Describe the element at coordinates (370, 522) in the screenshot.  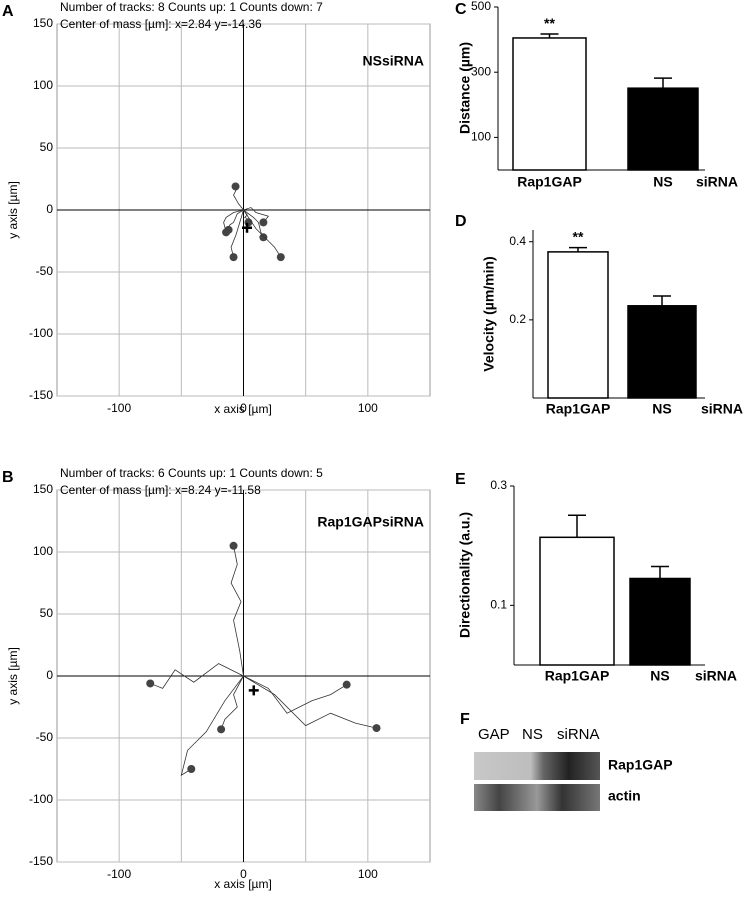
I see `plot-label: Rap1GAPsiRNA` at that location.